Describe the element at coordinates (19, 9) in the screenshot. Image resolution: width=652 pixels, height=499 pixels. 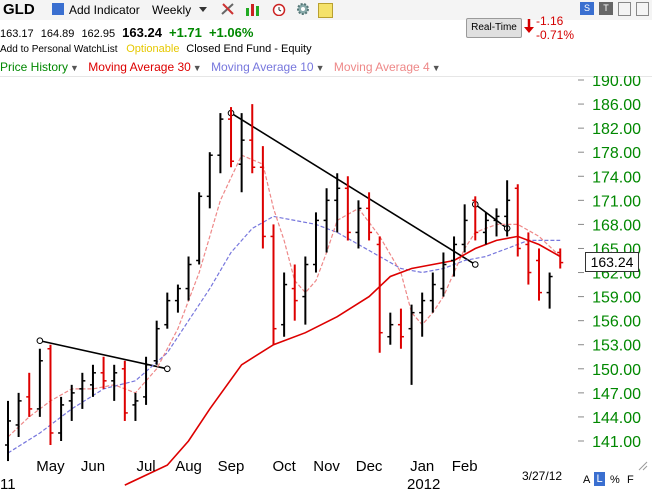
I see `symbol-label: GLD` at that location.